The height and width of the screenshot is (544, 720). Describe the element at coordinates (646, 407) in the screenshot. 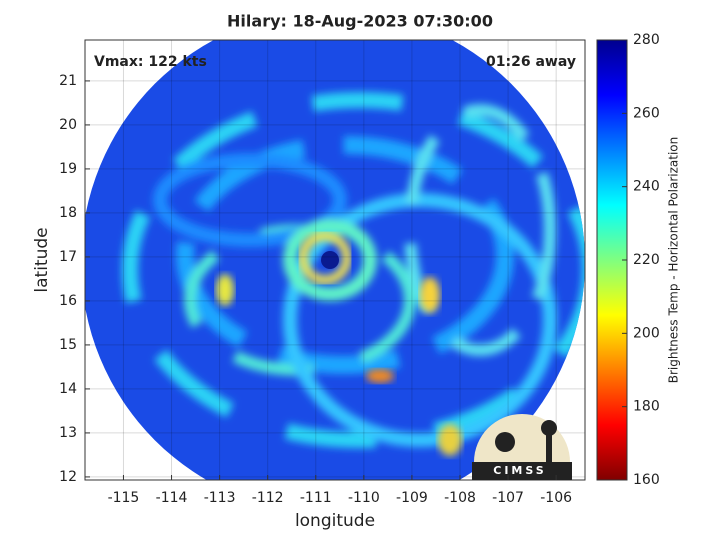

I see `colorbar-tick-label: 180` at that location.